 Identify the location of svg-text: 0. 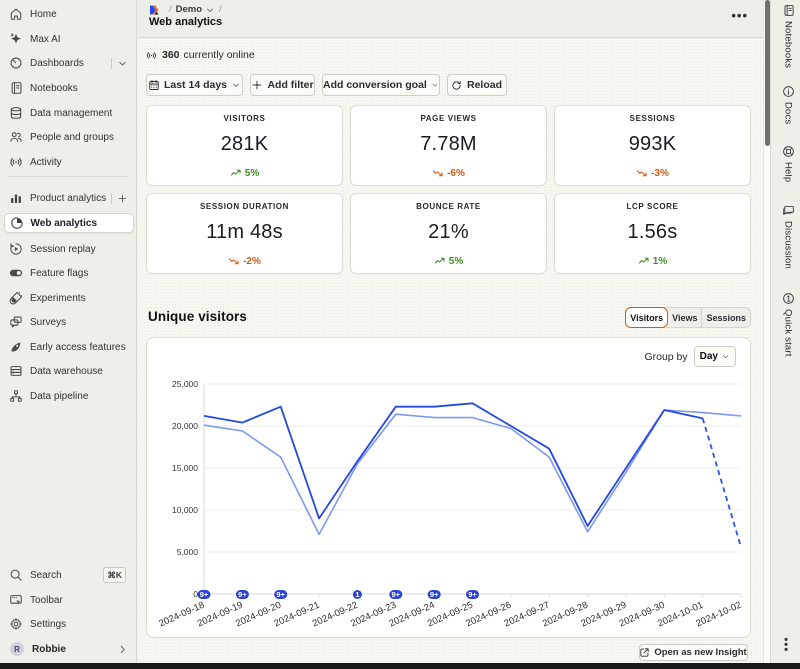
(195, 594).